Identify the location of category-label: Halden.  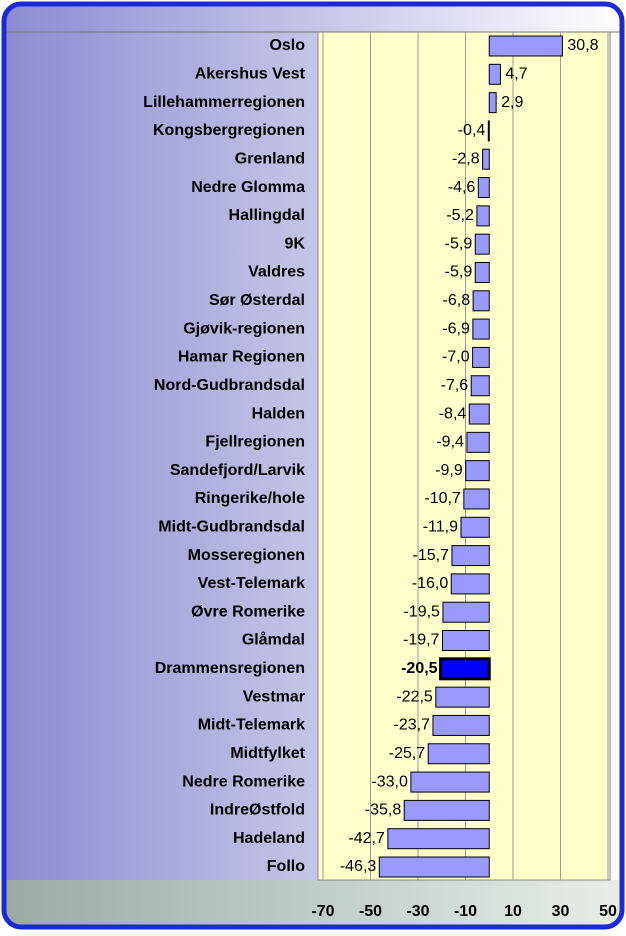
(278, 413).